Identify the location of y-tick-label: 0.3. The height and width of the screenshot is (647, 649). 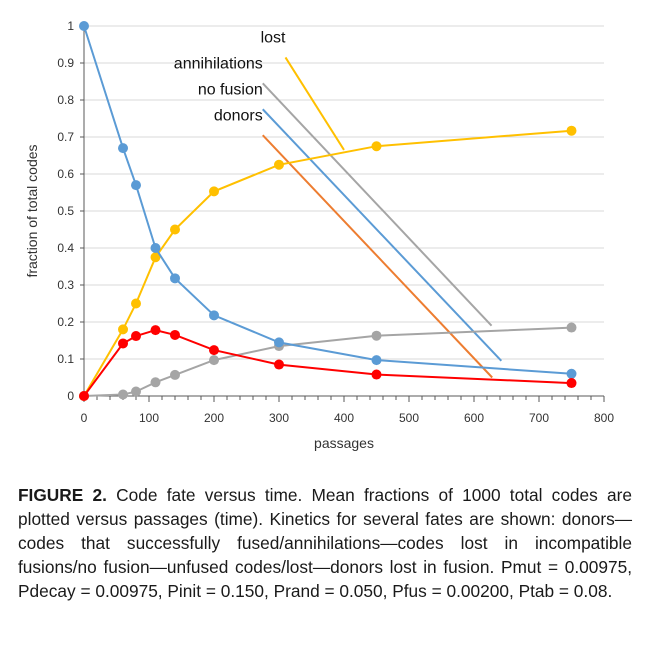
(65, 285).